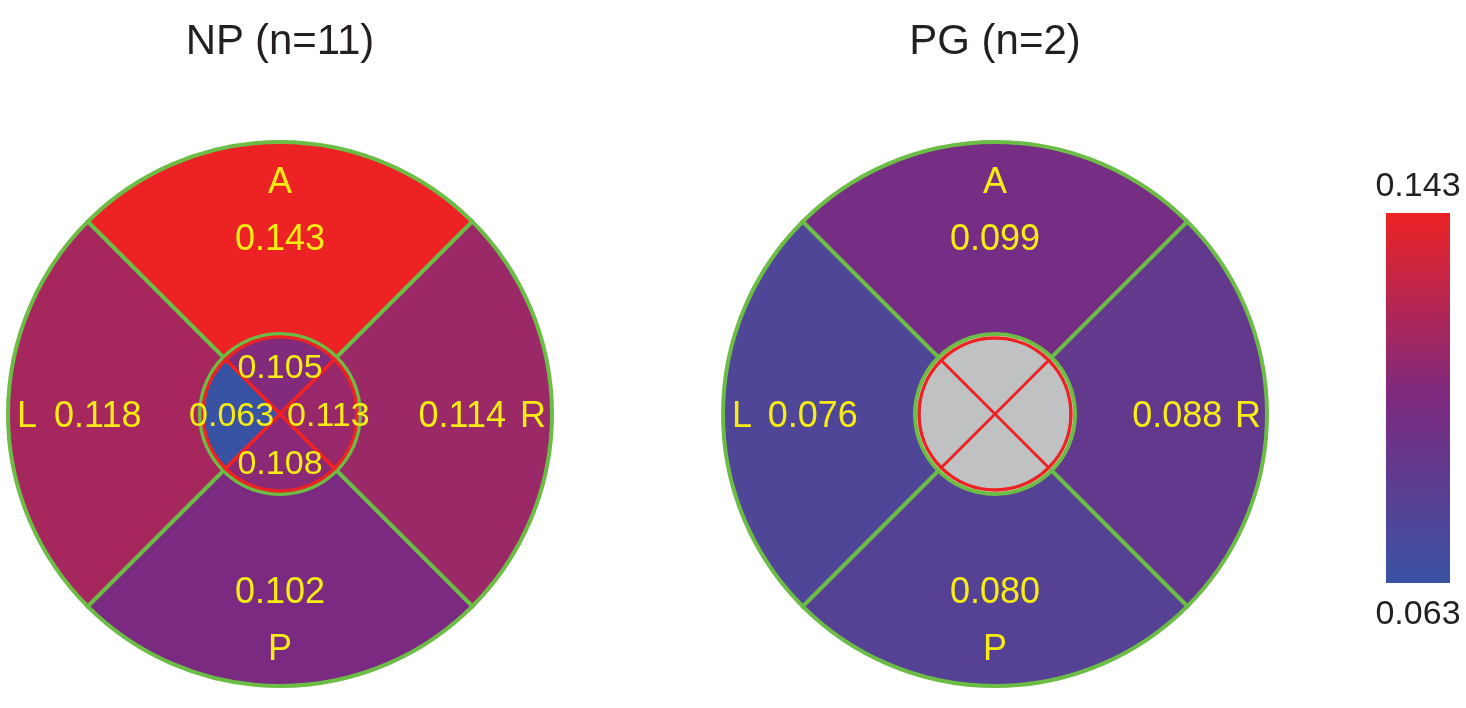 The width and height of the screenshot is (1466, 708). What do you see at coordinates (462, 414) in the screenshot?
I see `data-label: 0.114` at bounding box center [462, 414].